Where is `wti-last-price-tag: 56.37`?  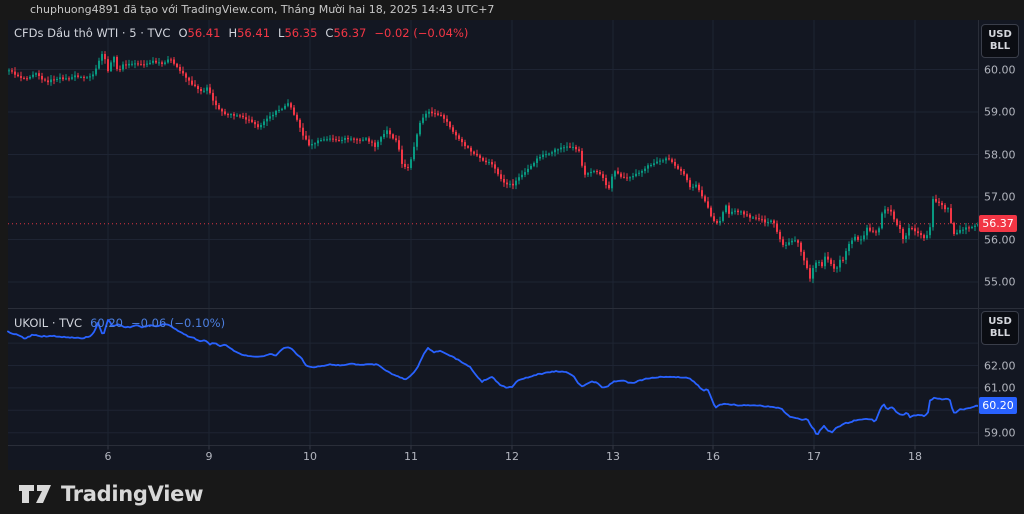 wti-last-price-tag: 56.37 is located at coordinates (998, 224).